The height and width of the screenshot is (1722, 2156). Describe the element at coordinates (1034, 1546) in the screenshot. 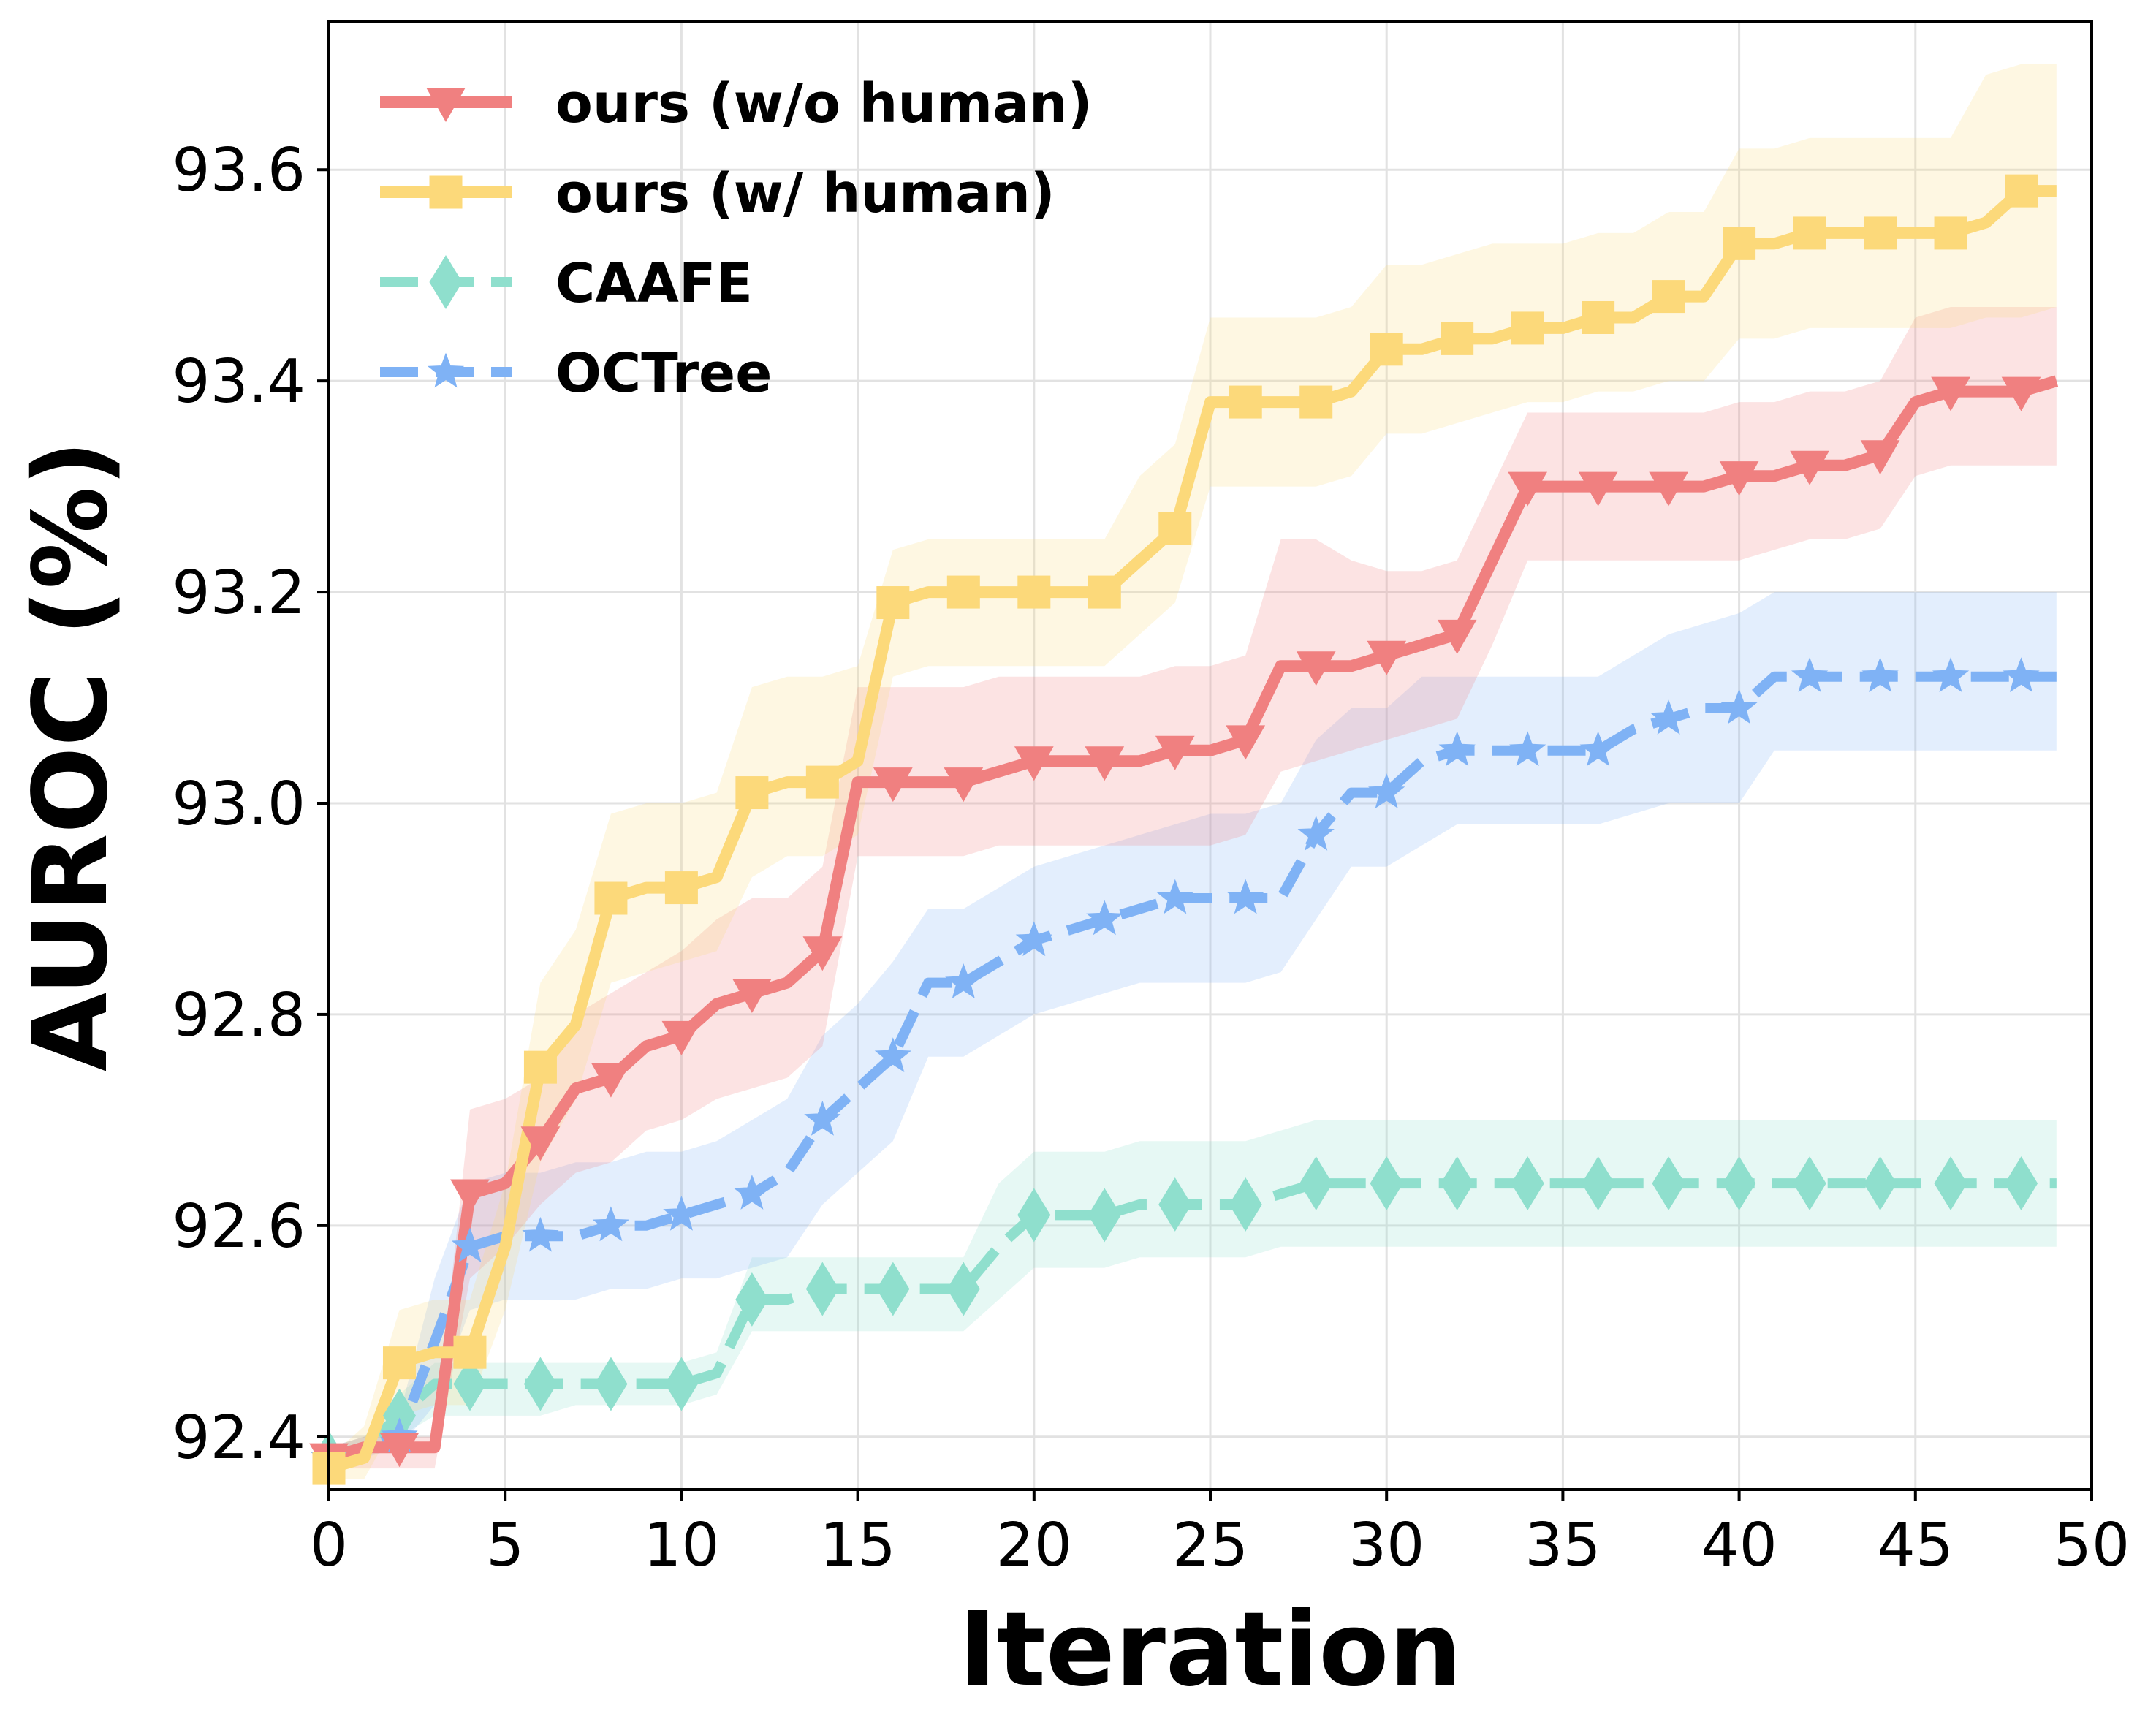

I see `x-tick-label: 20` at that location.